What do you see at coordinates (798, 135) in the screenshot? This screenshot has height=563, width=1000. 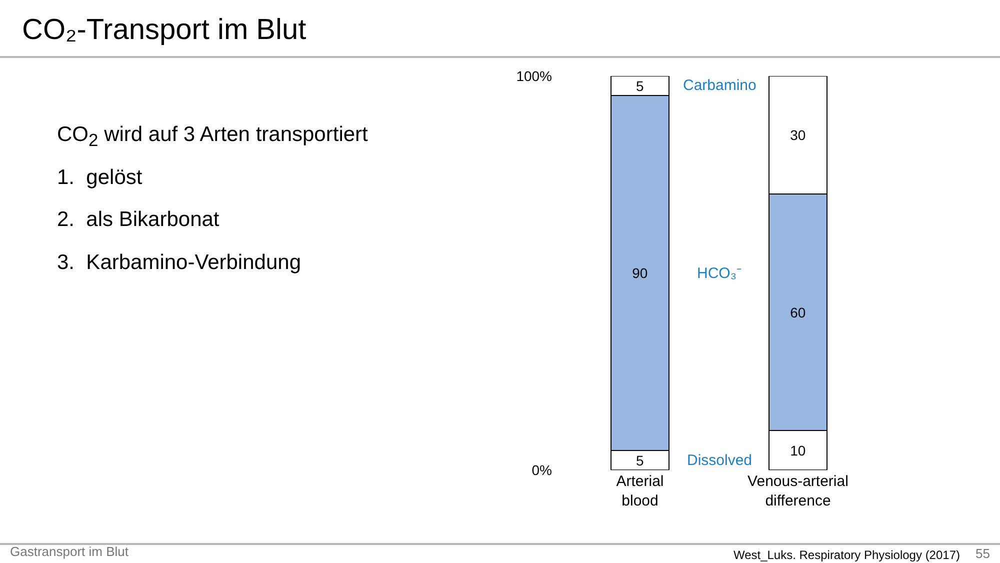 I see `data-label: 30` at bounding box center [798, 135].